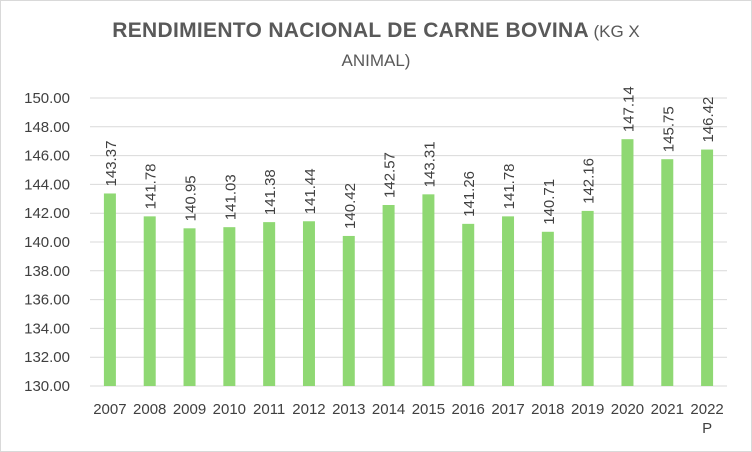 This screenshot has height=452, width=752. I want to click on y-tick-label: 142.00, so click(47, 213).